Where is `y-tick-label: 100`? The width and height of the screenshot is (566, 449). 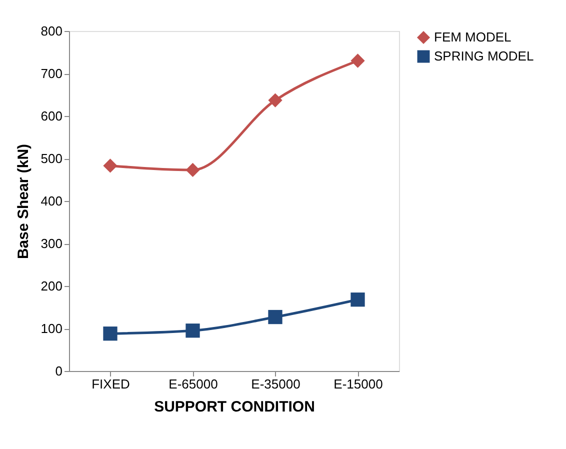
y-tick-label: 100 is located at coordinates (51, 328).